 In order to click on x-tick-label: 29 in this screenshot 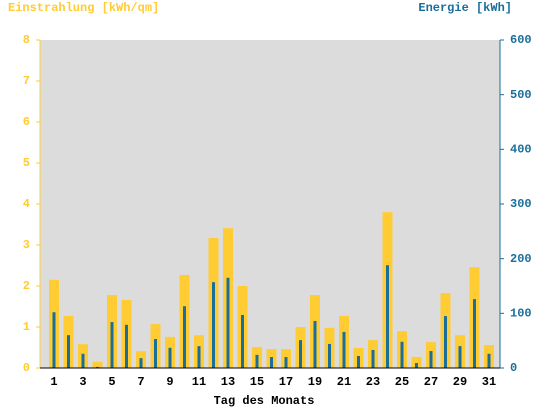, I will do `click(460, 382)`.